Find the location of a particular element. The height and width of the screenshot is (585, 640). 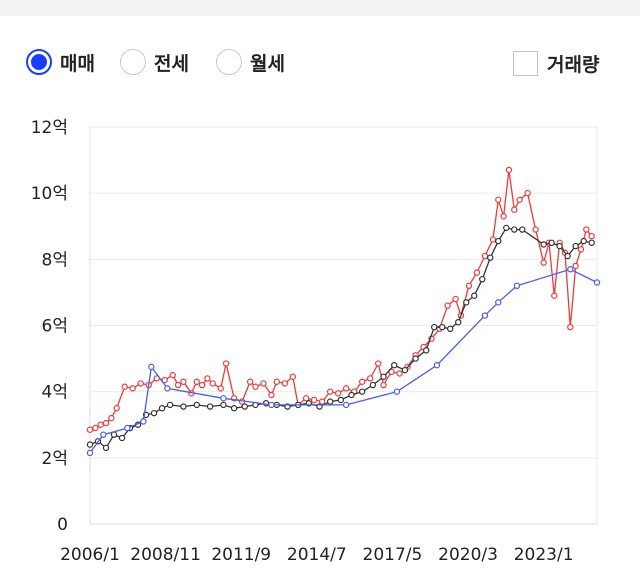

chart-controls: 매매 전세 월세 거래량 is located at coordinates (320, 64).